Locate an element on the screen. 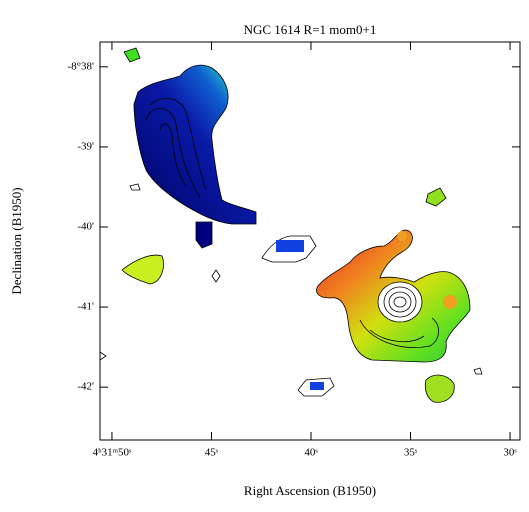  y-tick-label: -41' is located at coordinates (85, 307).